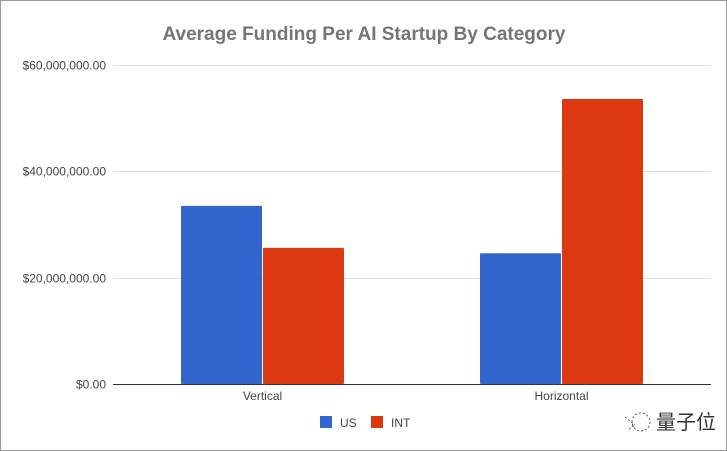 This screenshot has height=451, width=727. I want to click on watermark: 量子位, so click(670, 422).